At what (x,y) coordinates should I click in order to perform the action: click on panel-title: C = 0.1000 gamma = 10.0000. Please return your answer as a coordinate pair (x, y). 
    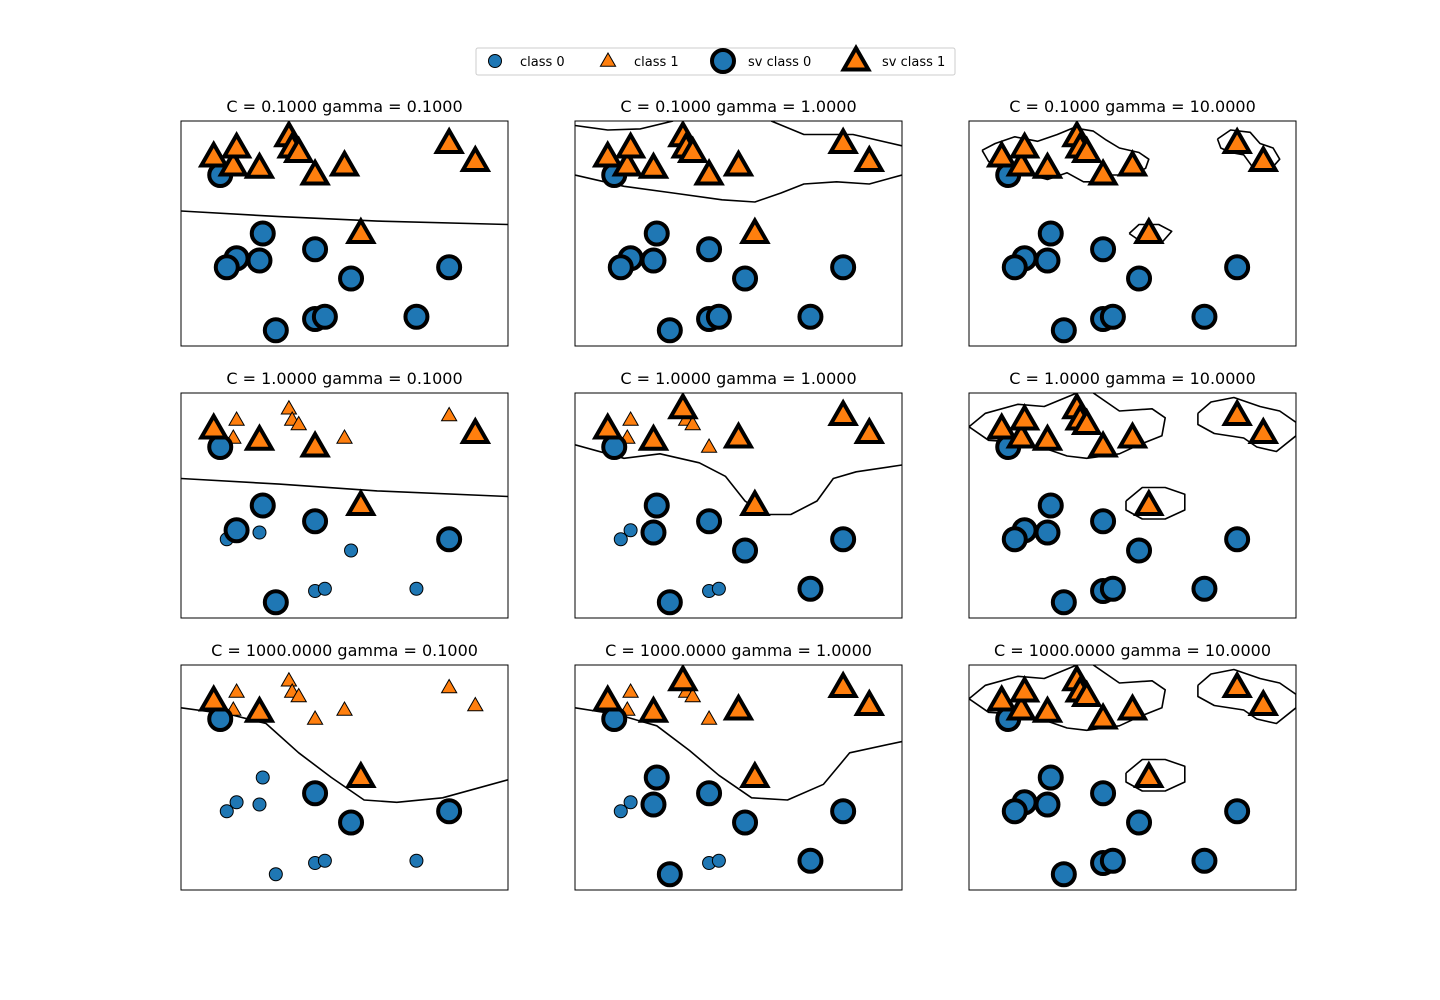
    Looking at the image, I should click on (1132, 106).